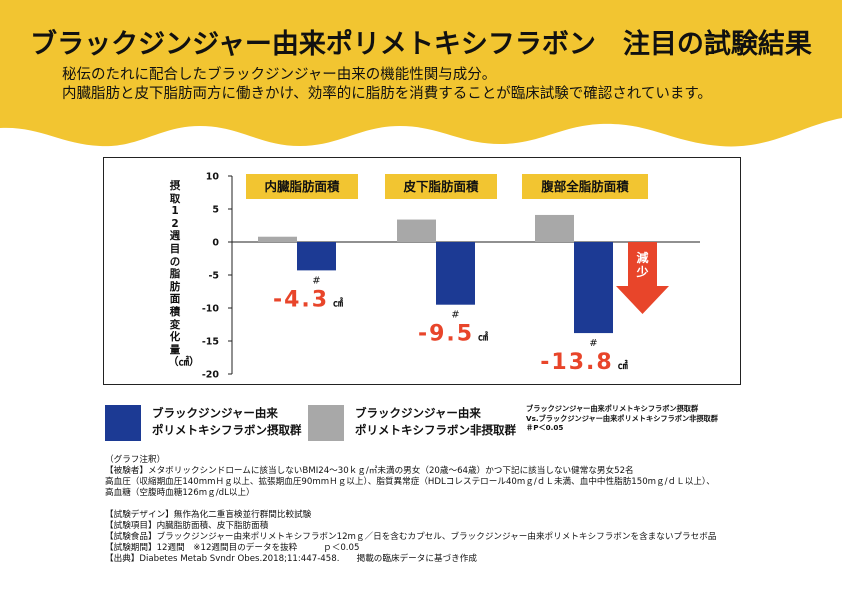 The height and width of the screenshot is (595, 842). Describe the element at coordinates (612, 408) in the screenshot. I see `significance-note-line-1: ブラックジンジャー由来ポリメトキシフラボン摂取群` at that location.